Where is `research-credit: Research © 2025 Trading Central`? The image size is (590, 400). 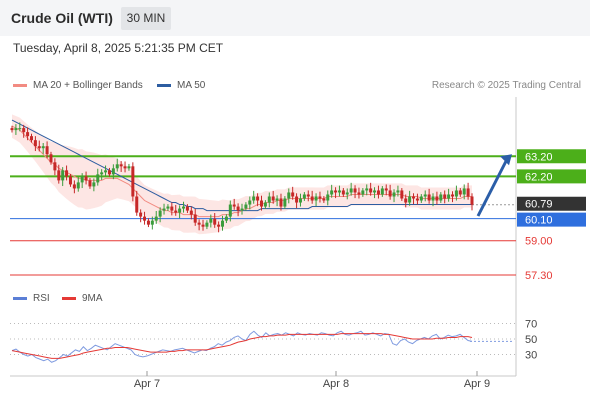
research-credit: Research © 2025 Trading Central is located at coordinates (506, 85).